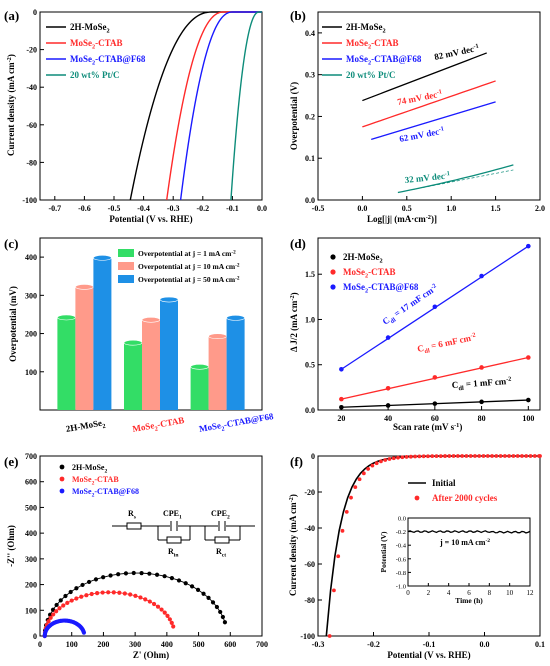 Image resolution: width=550 pixels, height=666 pixels. I want to click on x-tick-label: 0.5, so click(407, 208).